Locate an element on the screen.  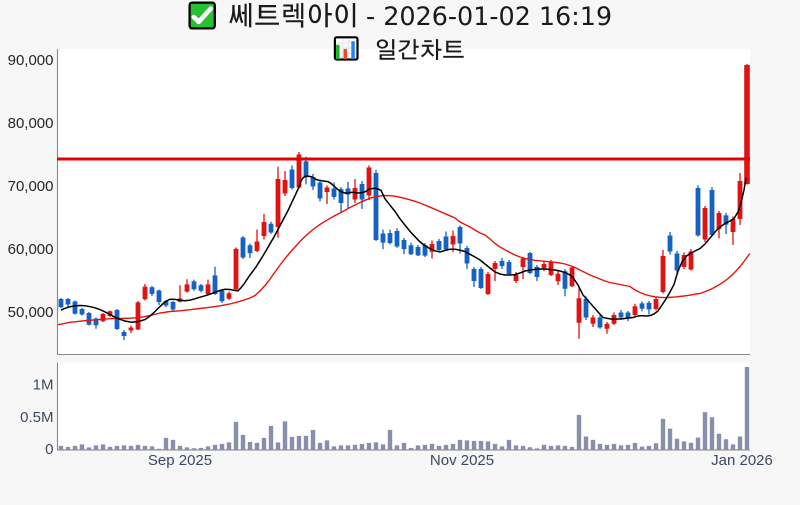
svg-text: 90,000 is located at coordinates (31, 60).